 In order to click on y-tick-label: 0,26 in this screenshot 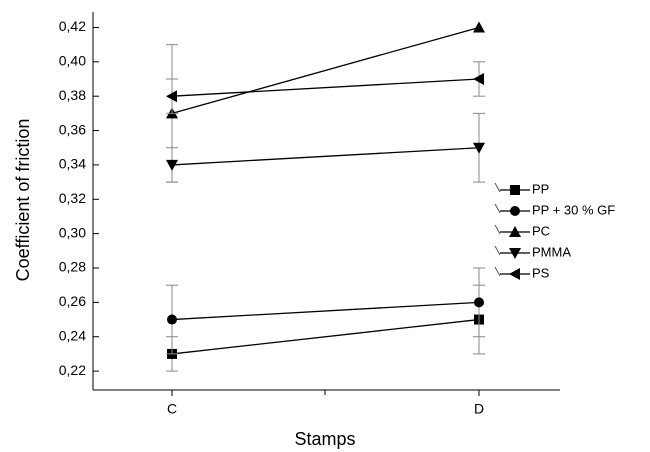, I will do `click(72, 301)`.